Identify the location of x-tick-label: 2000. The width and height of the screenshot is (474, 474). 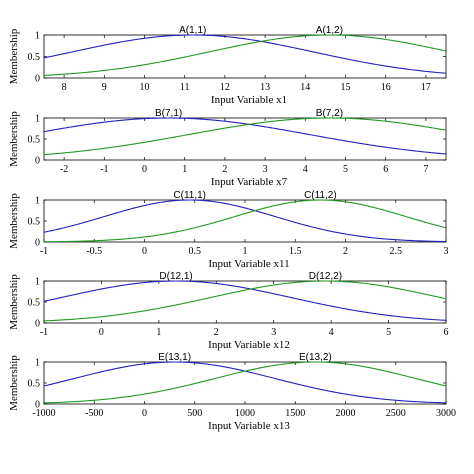
(346, 413).